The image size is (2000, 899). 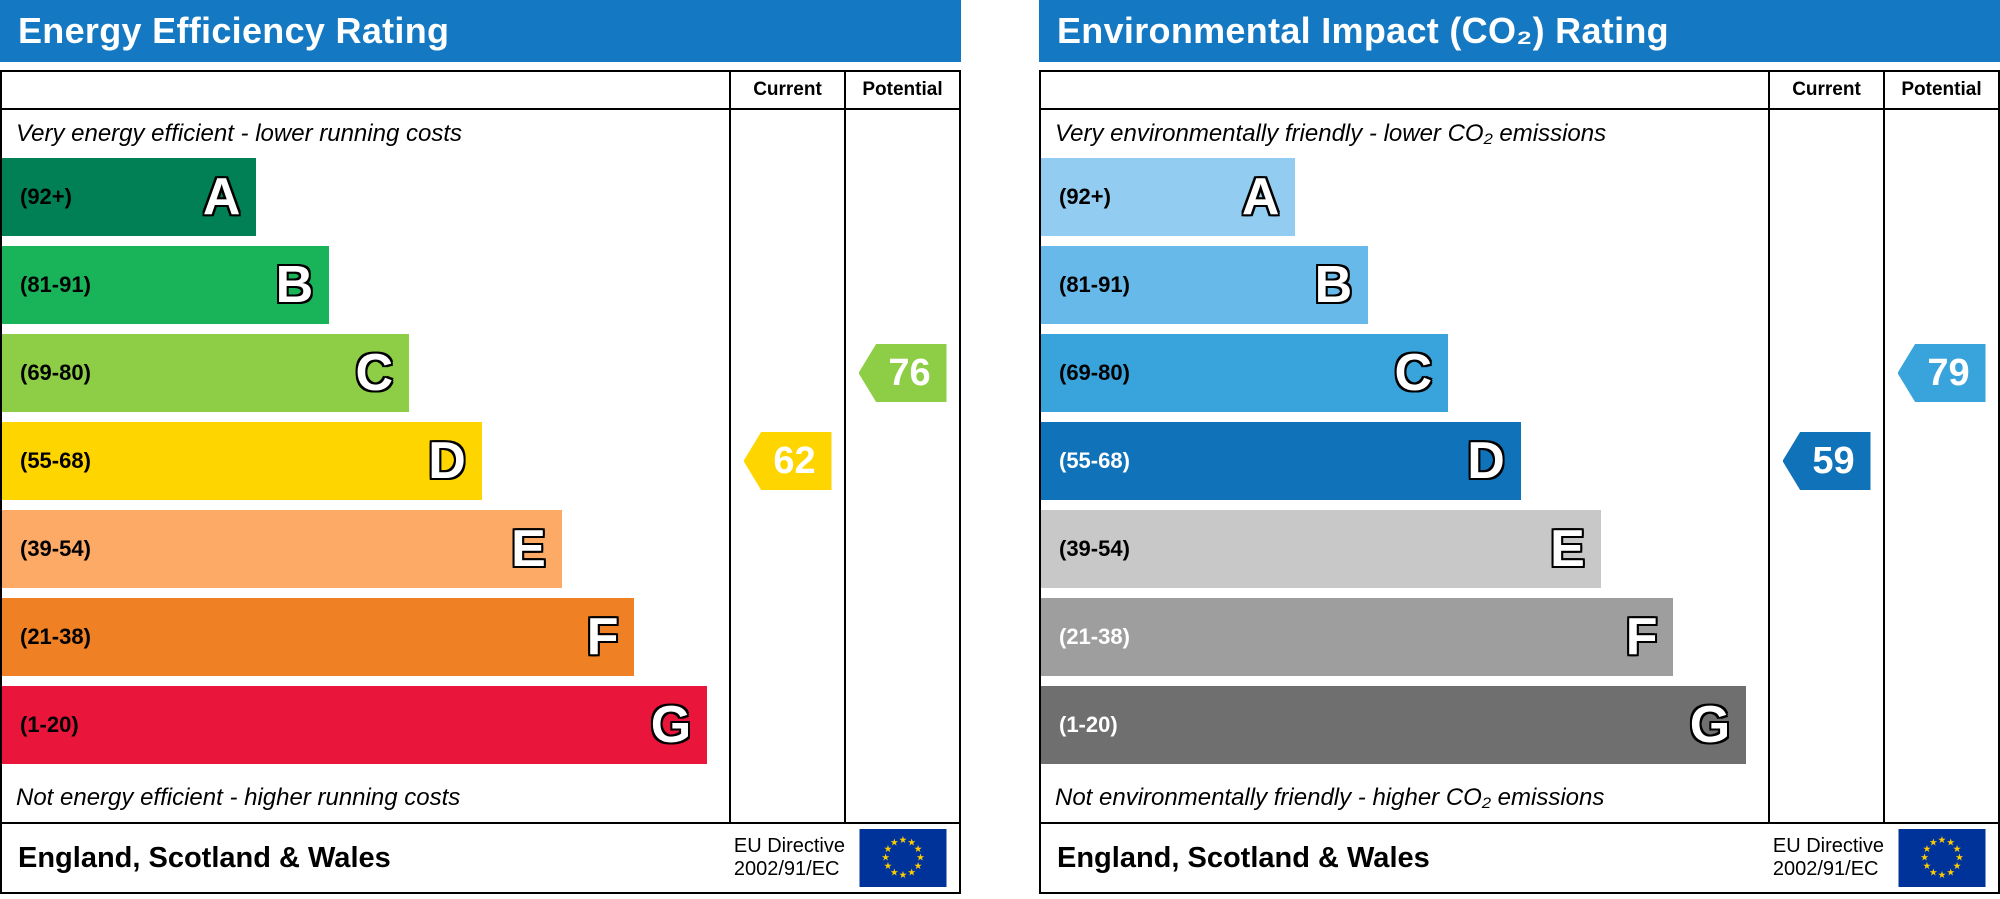 I want to click on band-letter: B, so click(x=294, y=285).